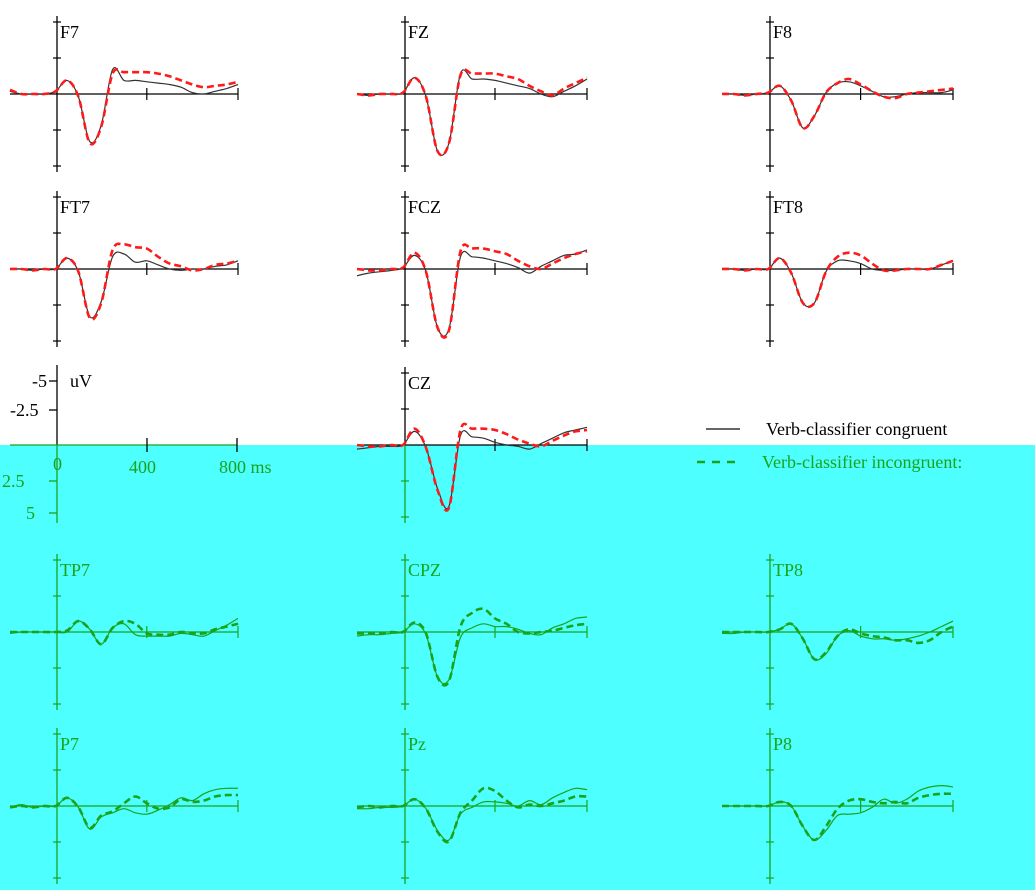 The image size is (1035, 890). What do you see at coordinates (81, 381) in the screenshot?
I see `scale-unit-label: uV` at bounding box center [81, 381].